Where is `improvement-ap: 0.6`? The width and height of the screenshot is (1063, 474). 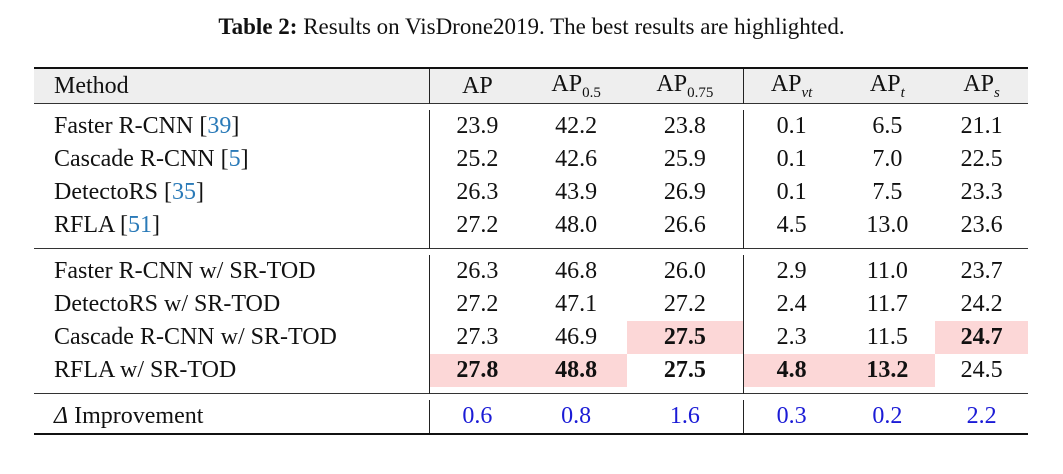 improvement-ap: 0.6 is located at coordinates (477, 417).